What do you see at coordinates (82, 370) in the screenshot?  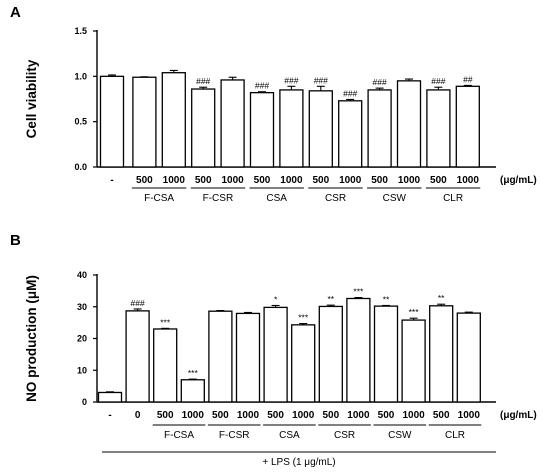 I see `y-tick-label: 10` at bounding box center [82, 370].